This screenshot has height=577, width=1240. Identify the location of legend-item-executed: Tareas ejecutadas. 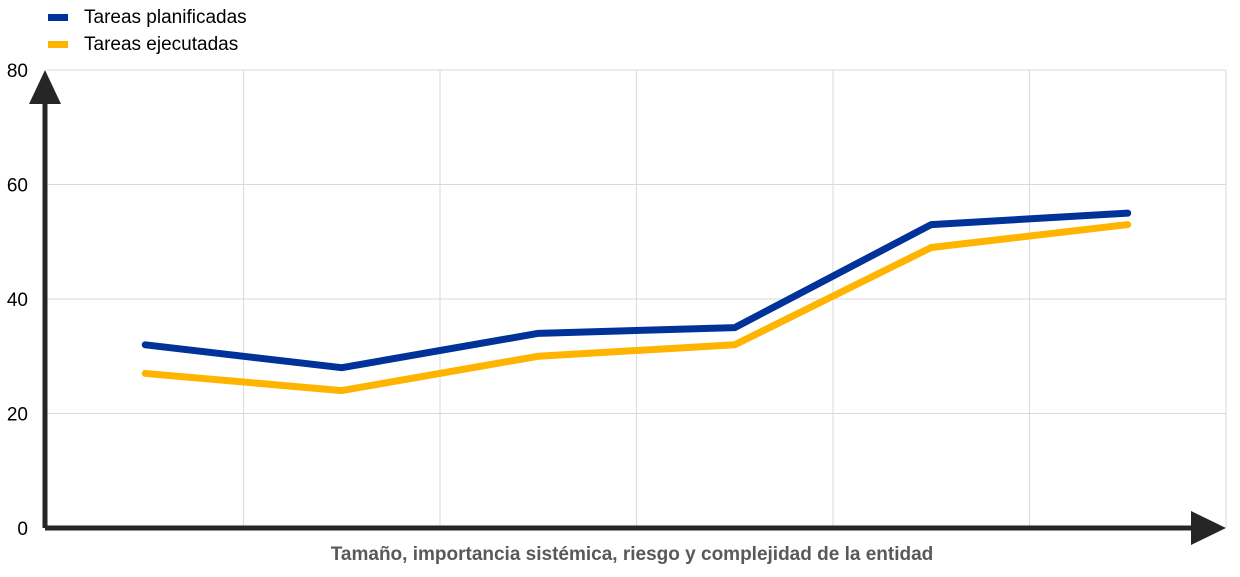
(147, 44).